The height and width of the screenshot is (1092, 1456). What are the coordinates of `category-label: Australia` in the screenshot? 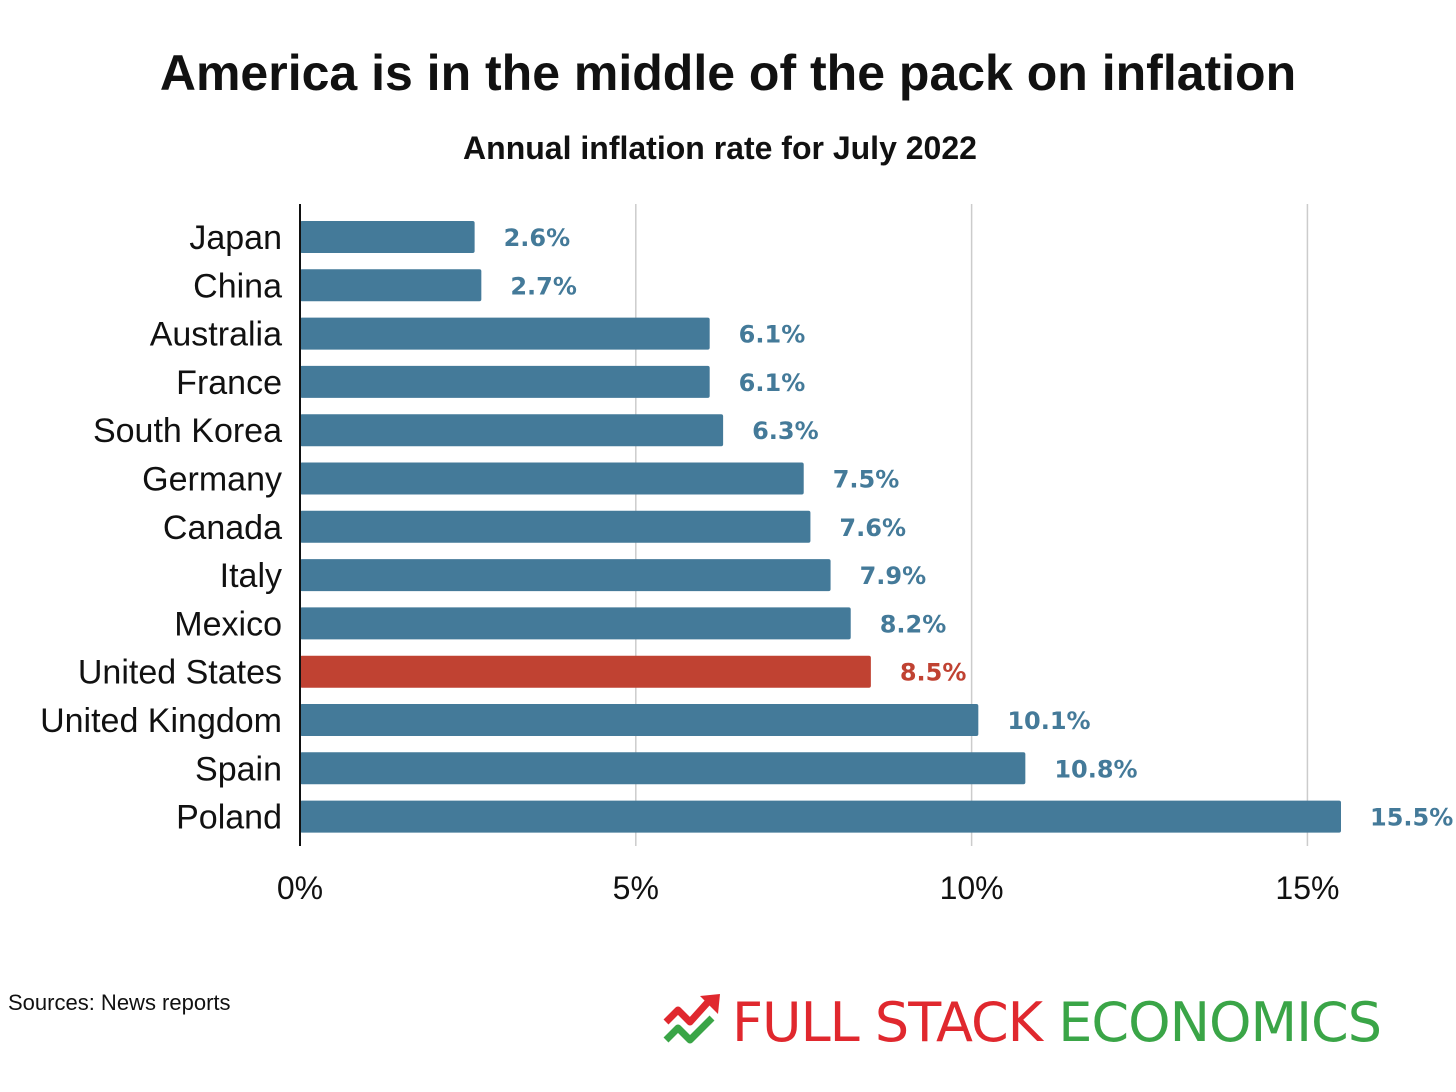 It's located at (216, 335).